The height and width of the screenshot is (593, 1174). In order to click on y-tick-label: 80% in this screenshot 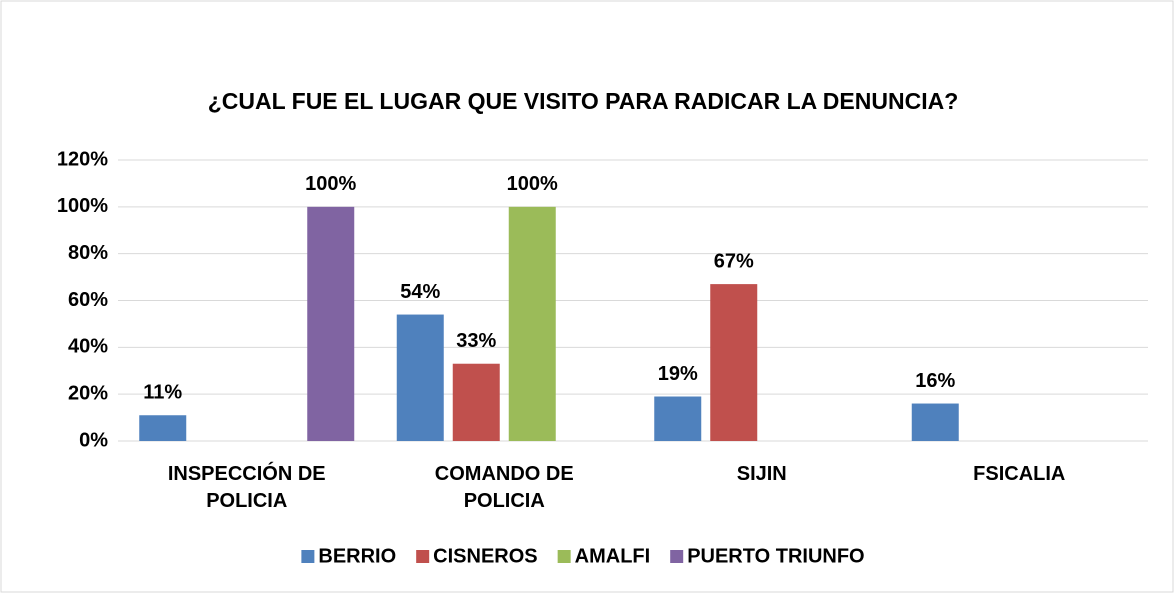, I will do `click(88, 253)`.